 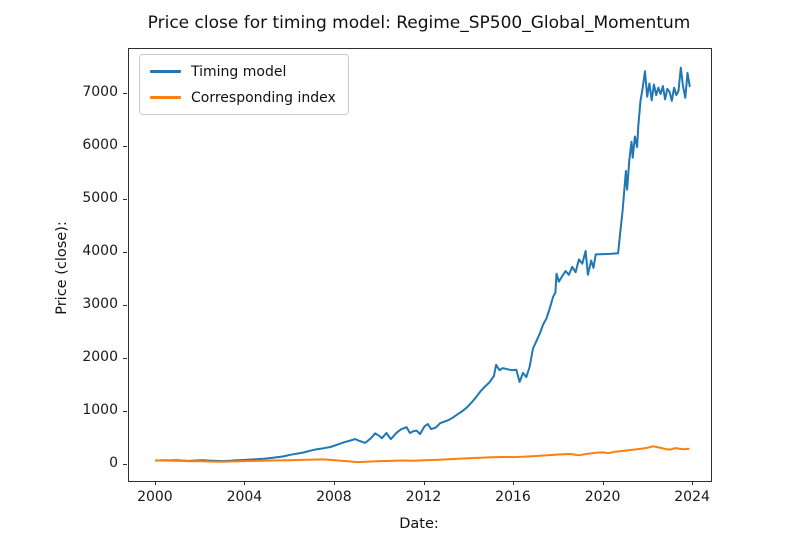 What do you see at coordinates (244, 84) in the screenshot?
I see `legend: Timing model Corresponding index` at bounding box center [244, 84].